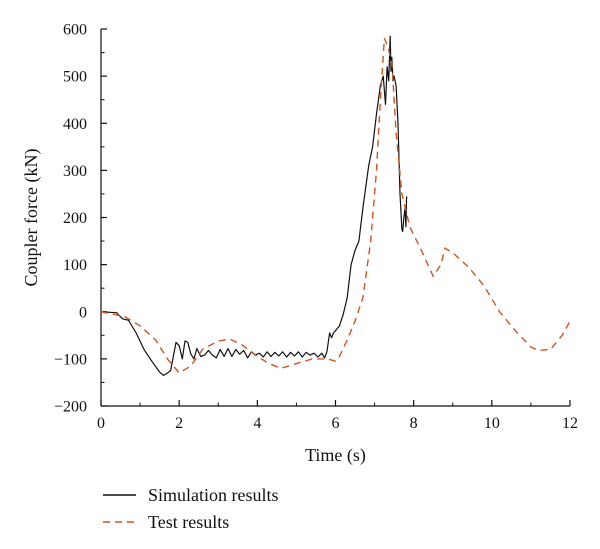  Describe the element at coordinates (70, 407) in the screenshot. I see `y-tick-label: −200` at that location.